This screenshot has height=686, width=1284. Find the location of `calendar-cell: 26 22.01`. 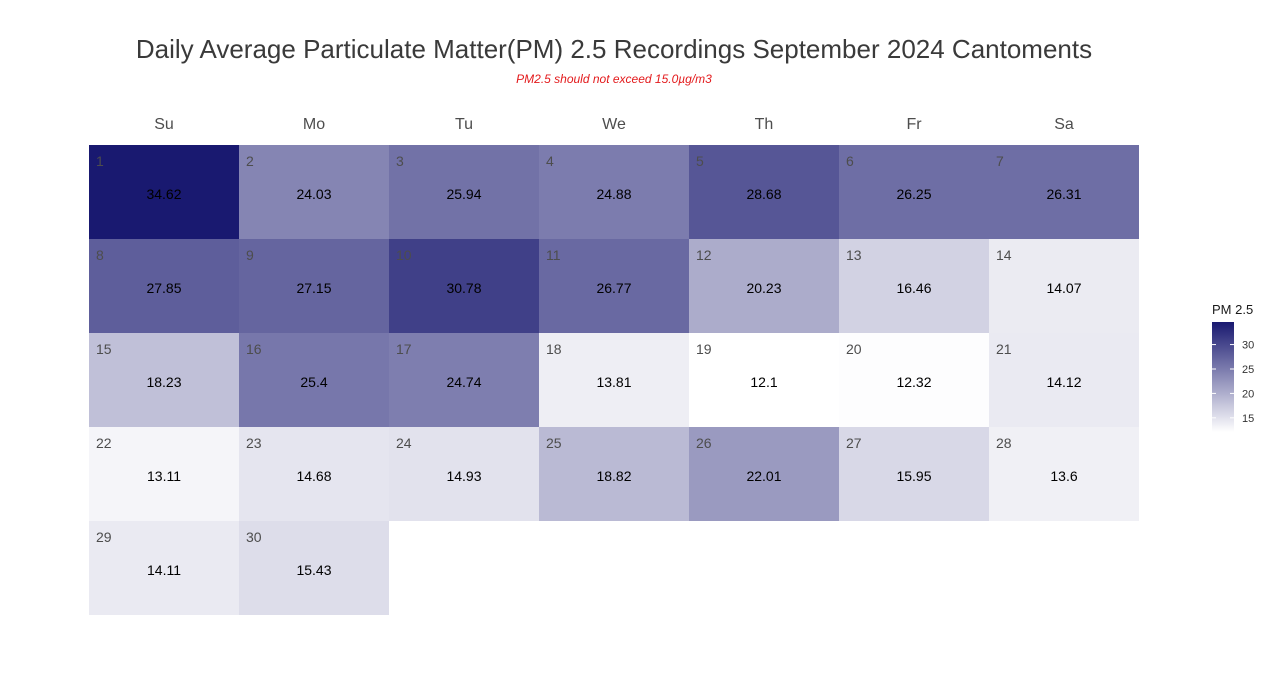

calendar-cell: 26 22.01 is located at coordinates (764, 474).